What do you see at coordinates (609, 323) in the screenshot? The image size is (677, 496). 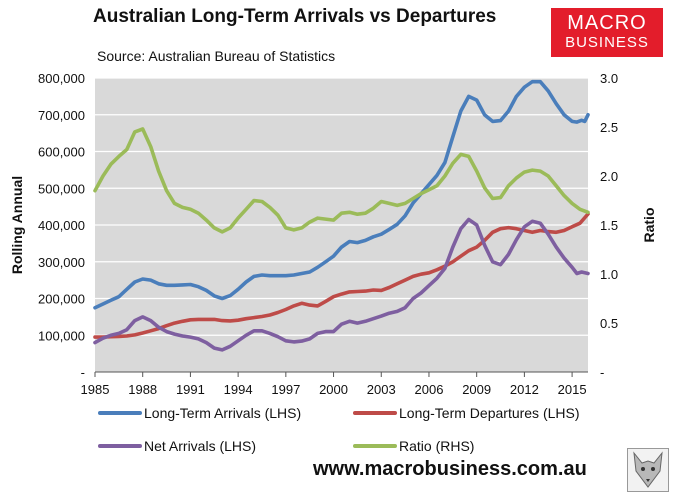 I see `y2-tick-label: 0.5` at bounding box center [609, 323].